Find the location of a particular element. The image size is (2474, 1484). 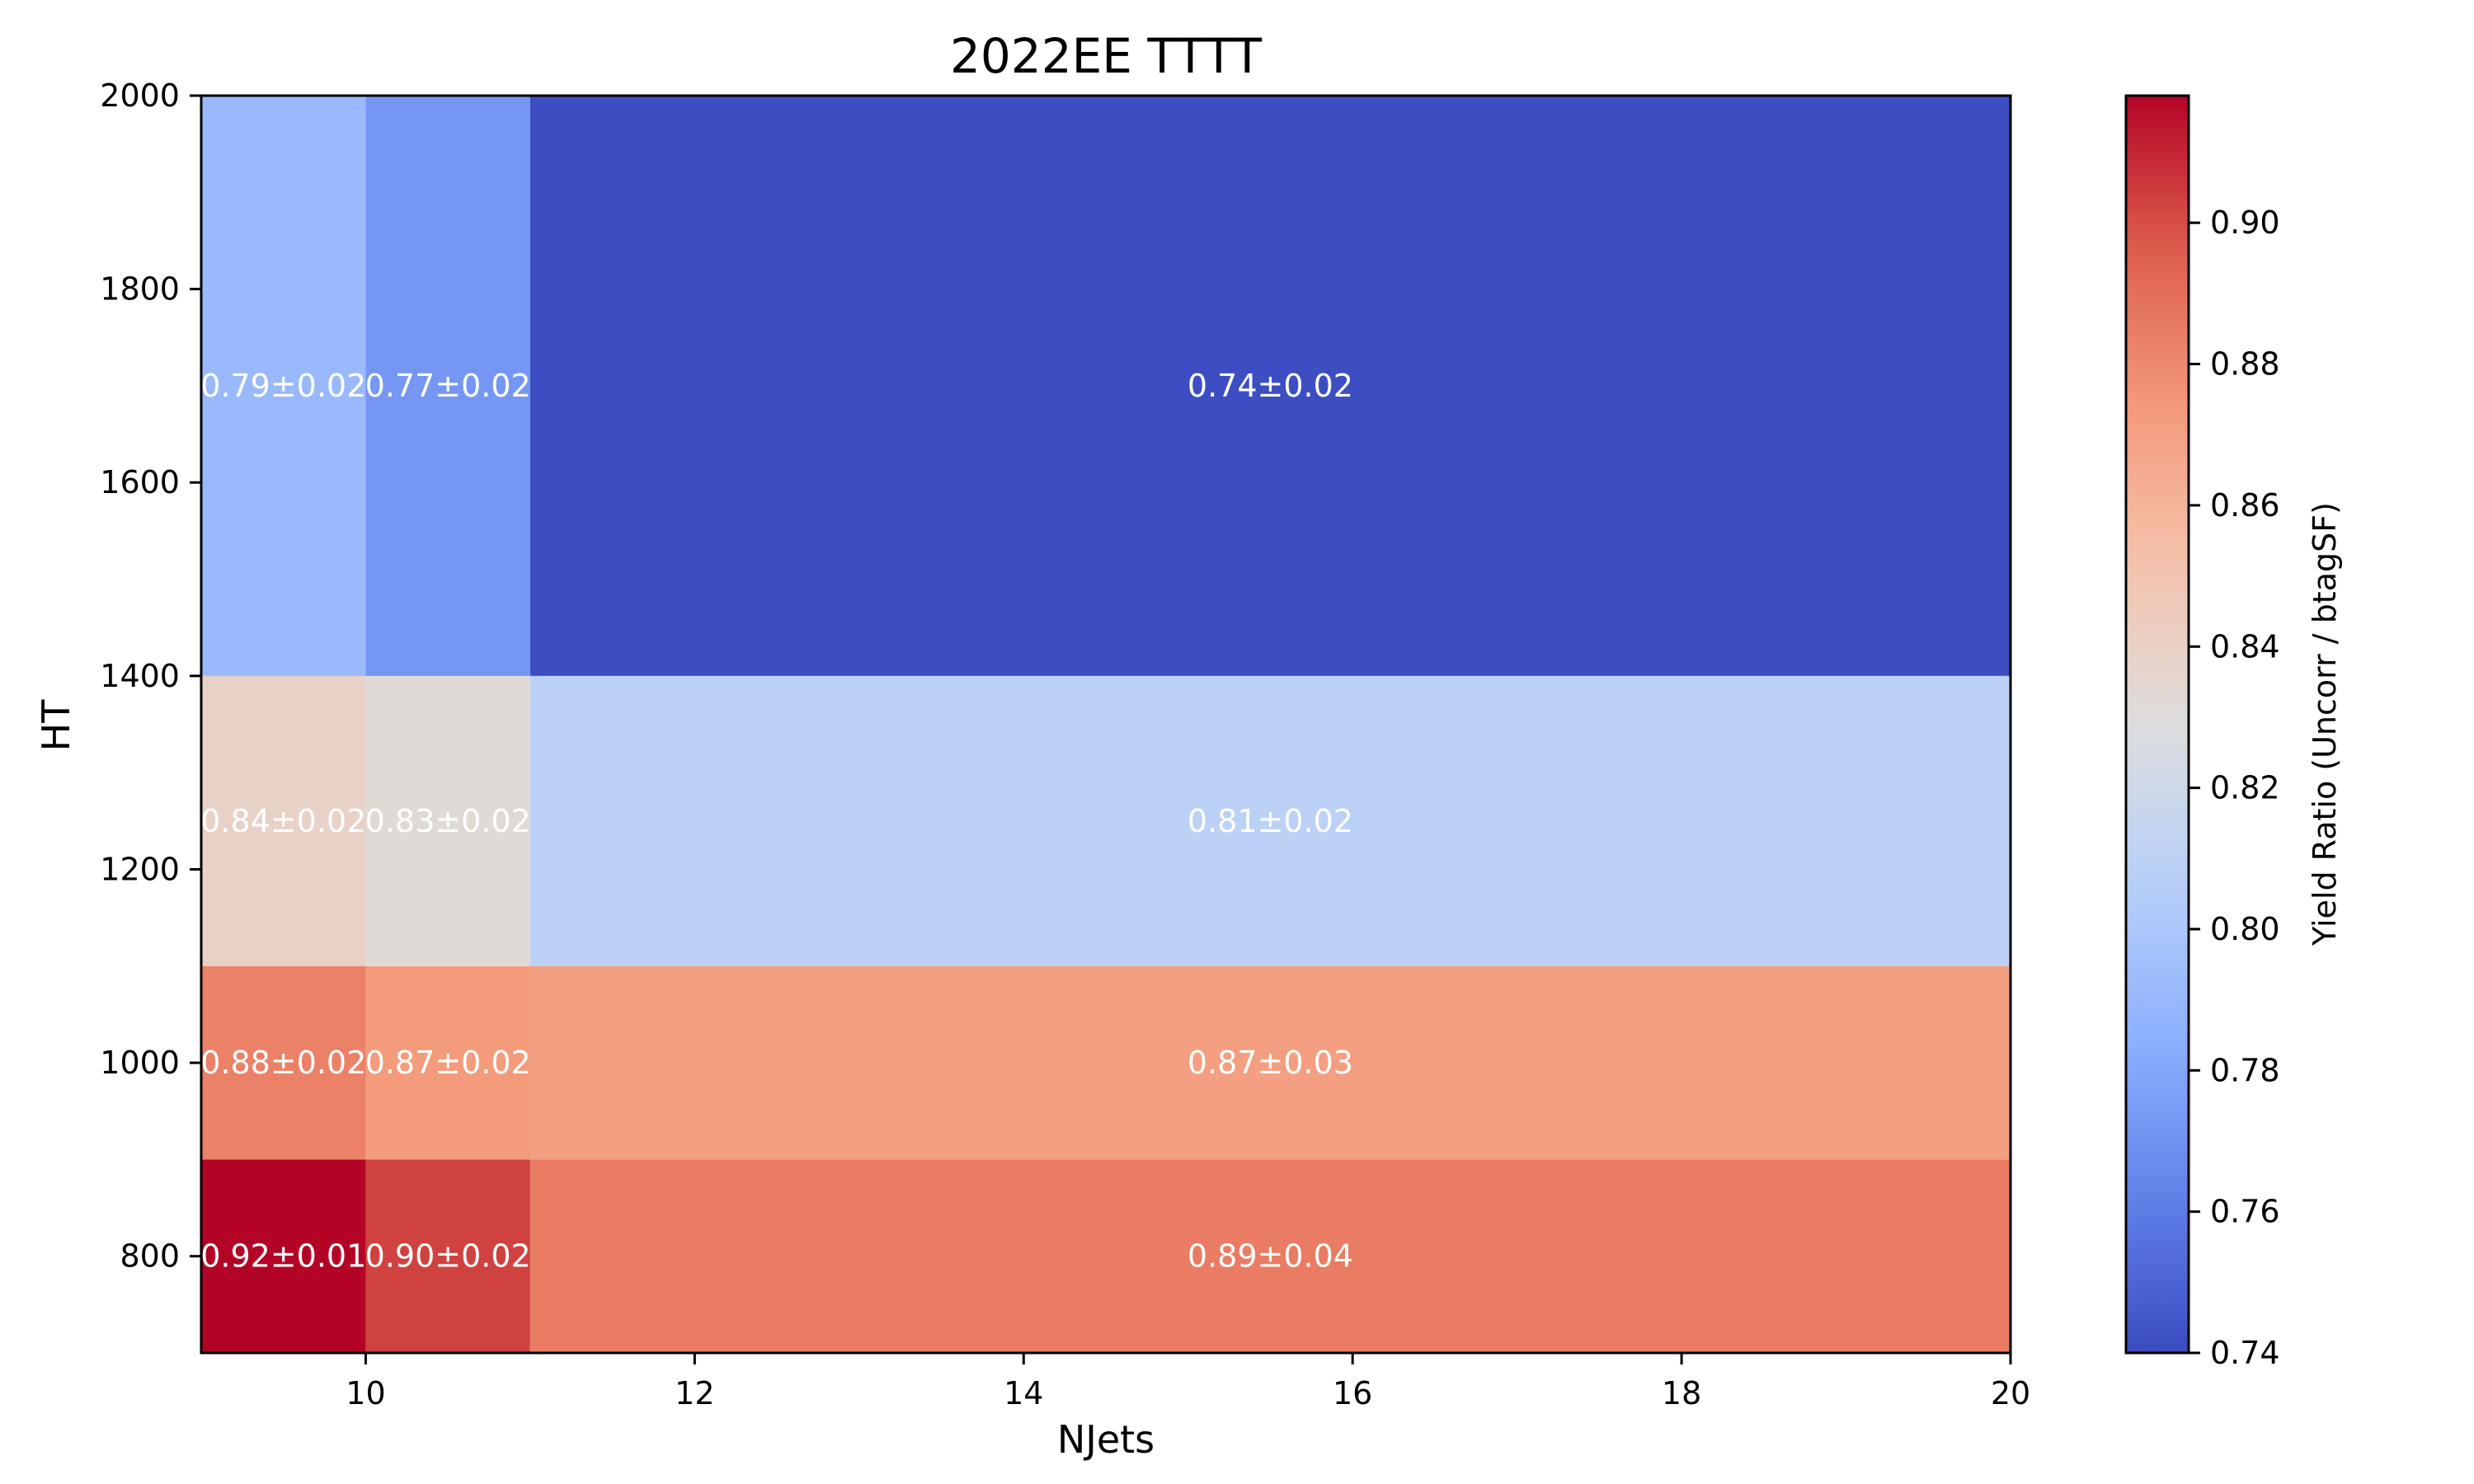

colorbar-tick-label: 0.76 is located at coordinates (2245, 1212).